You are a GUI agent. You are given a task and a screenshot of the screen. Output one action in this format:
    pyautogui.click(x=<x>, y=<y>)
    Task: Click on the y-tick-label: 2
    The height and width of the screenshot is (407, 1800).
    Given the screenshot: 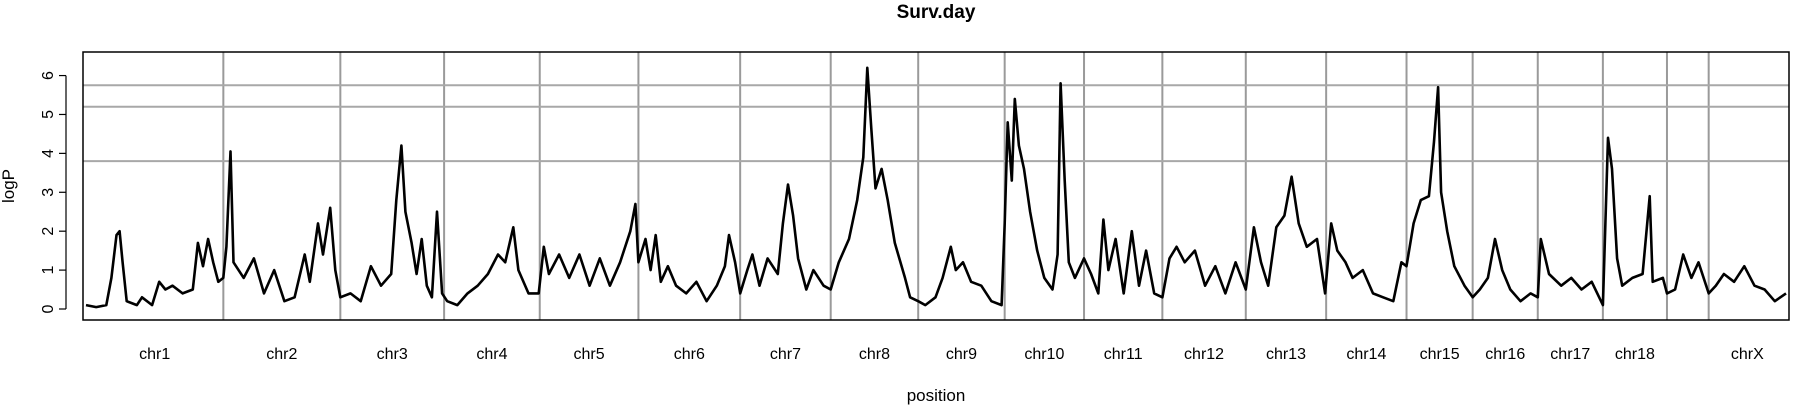 What is the action you would take?
    pyautogui.click(x=48, y=231)
    